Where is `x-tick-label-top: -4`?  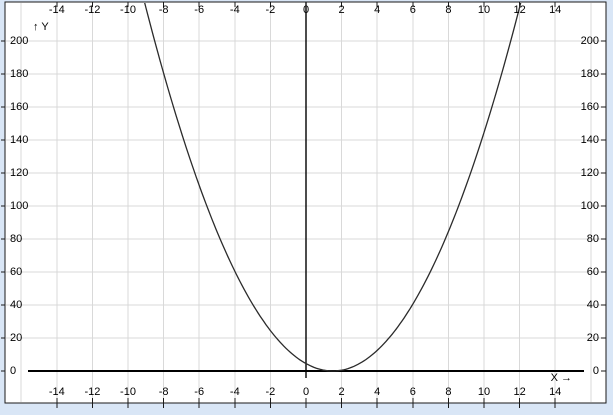
x-tick-label-top: -4 is located at coordinates (235, 10).